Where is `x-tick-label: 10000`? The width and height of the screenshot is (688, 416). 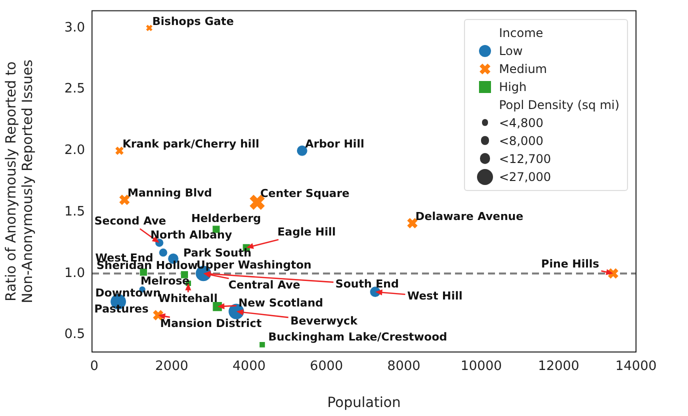
x-tick-label: 10000 is located at coordinates (481, 366).